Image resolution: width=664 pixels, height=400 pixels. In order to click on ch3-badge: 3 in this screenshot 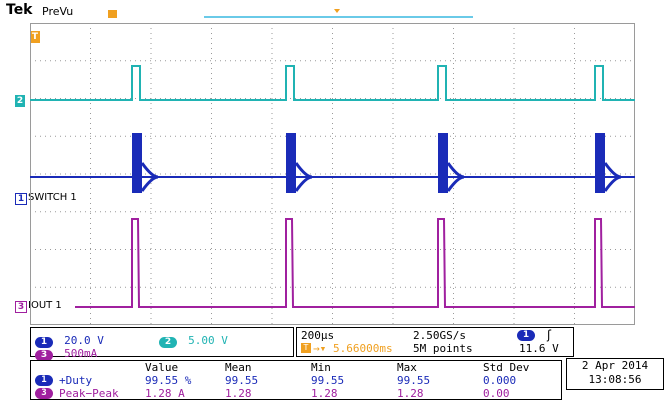, I will do `click(44, 355)`.